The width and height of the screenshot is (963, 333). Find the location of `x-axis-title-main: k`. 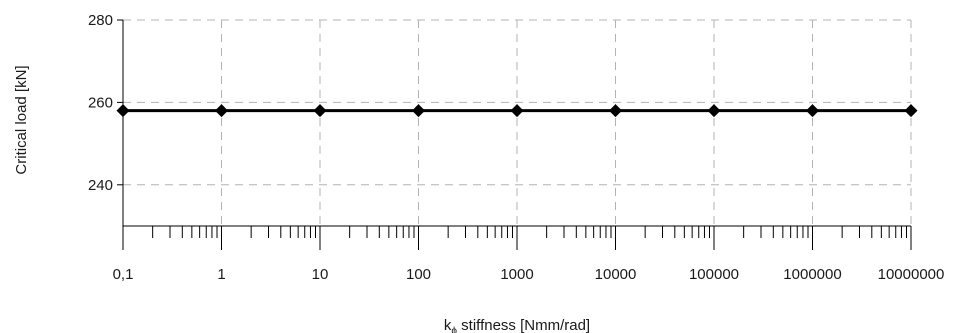

x-axis-title-main: k is located at coordinates (448, 325).